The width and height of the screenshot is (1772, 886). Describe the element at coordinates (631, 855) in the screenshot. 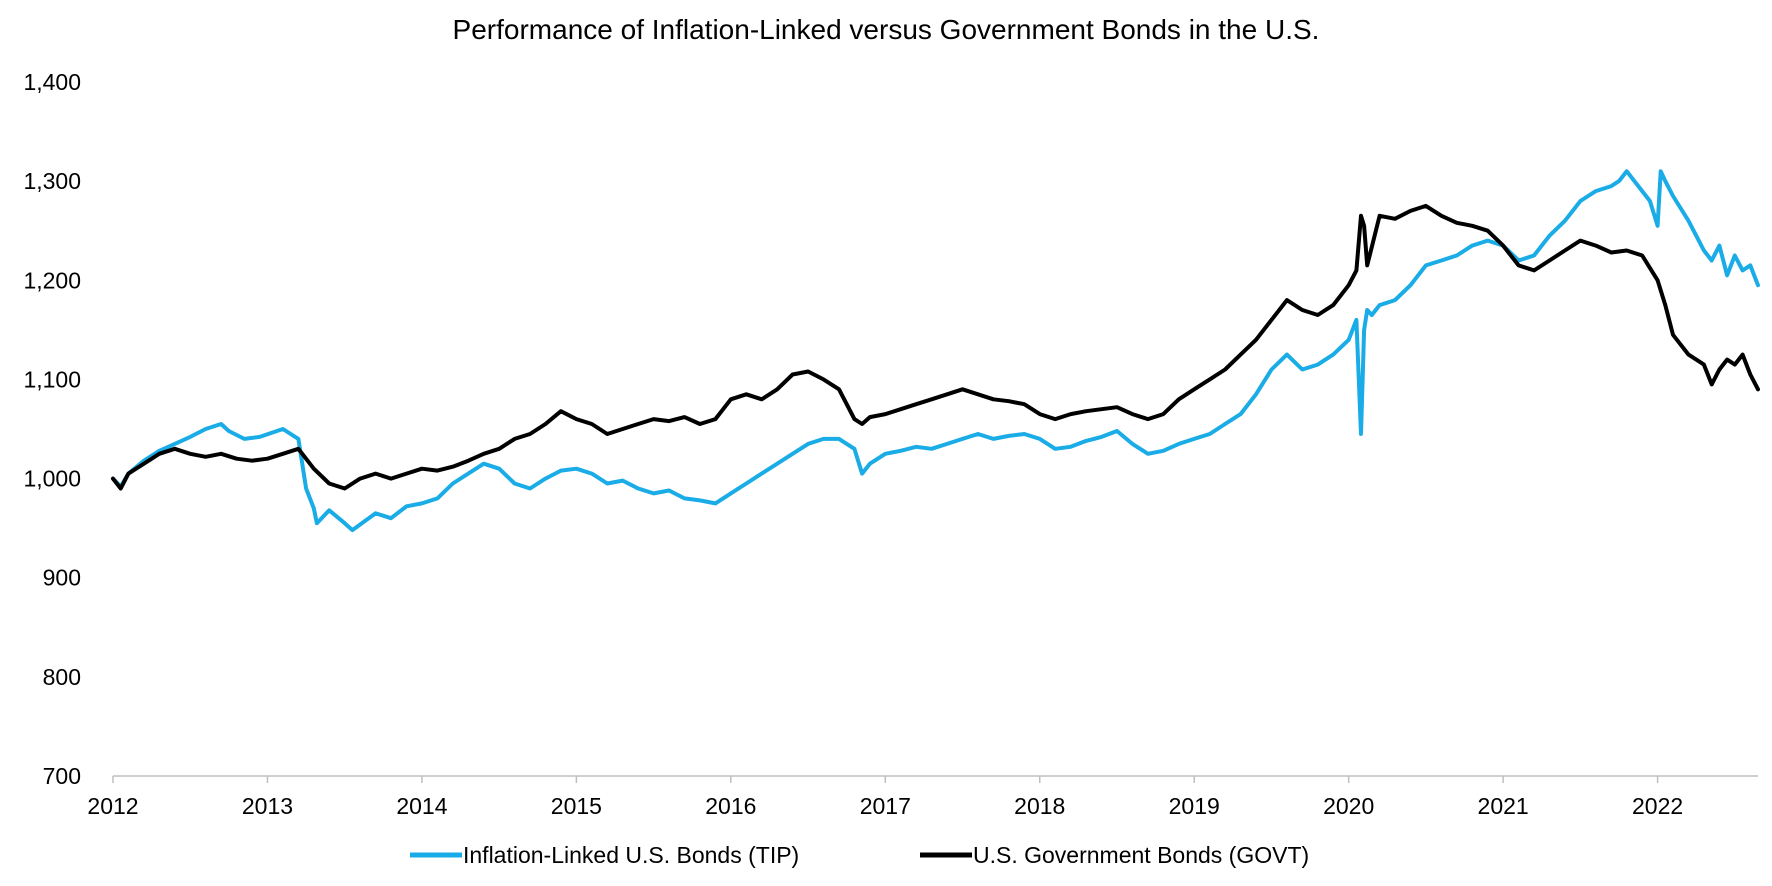

I see `legend-label-tip: Inflation-Linked U.S. Bonds (TIP)` at that location.